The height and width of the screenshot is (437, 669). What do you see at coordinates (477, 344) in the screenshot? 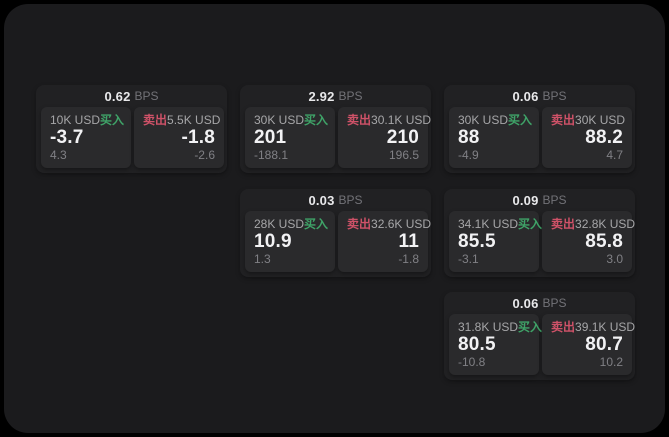
I see `buy-price: 80.5` at bounding box center [477, 344].